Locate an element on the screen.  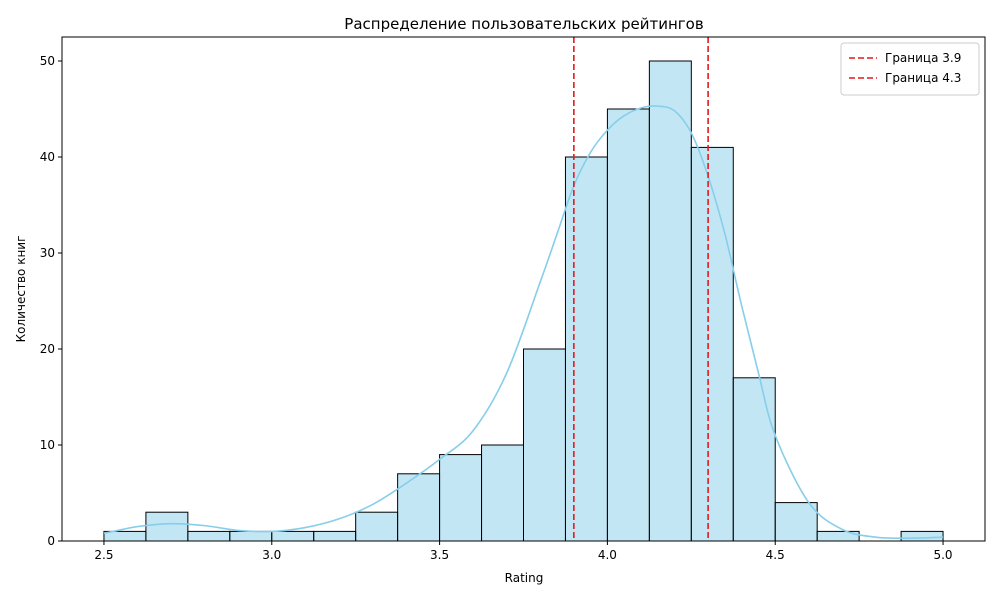
legend: Граница 3.9 Граница 4.3 is located at coordinates (910, 69).